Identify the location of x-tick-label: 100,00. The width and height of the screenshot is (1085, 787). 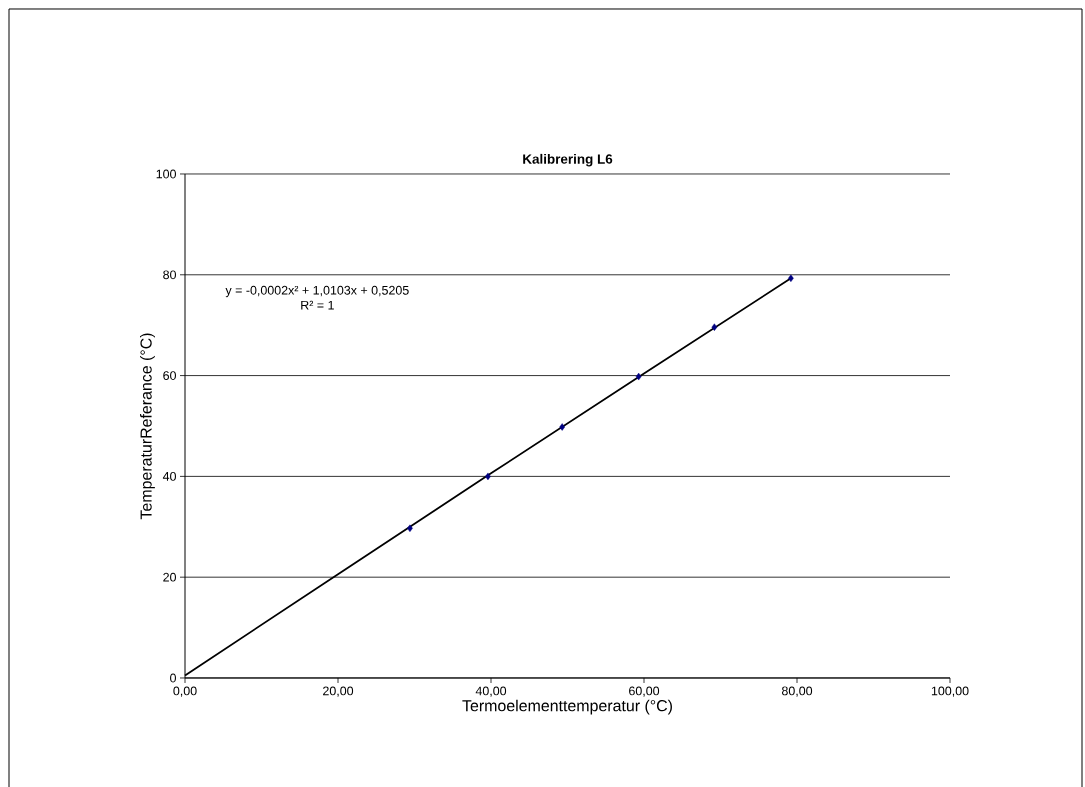
(950, 691).